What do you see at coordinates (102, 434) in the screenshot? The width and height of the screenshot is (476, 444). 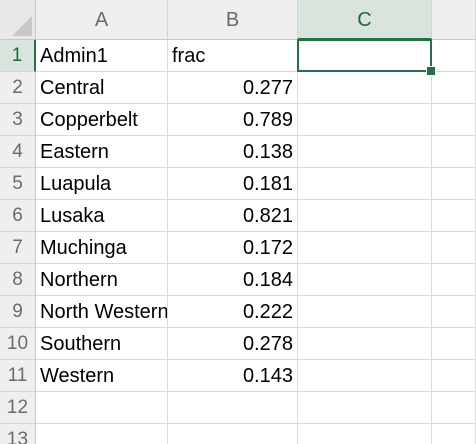 I see `cell-a13` at bounding box center [102, 434].